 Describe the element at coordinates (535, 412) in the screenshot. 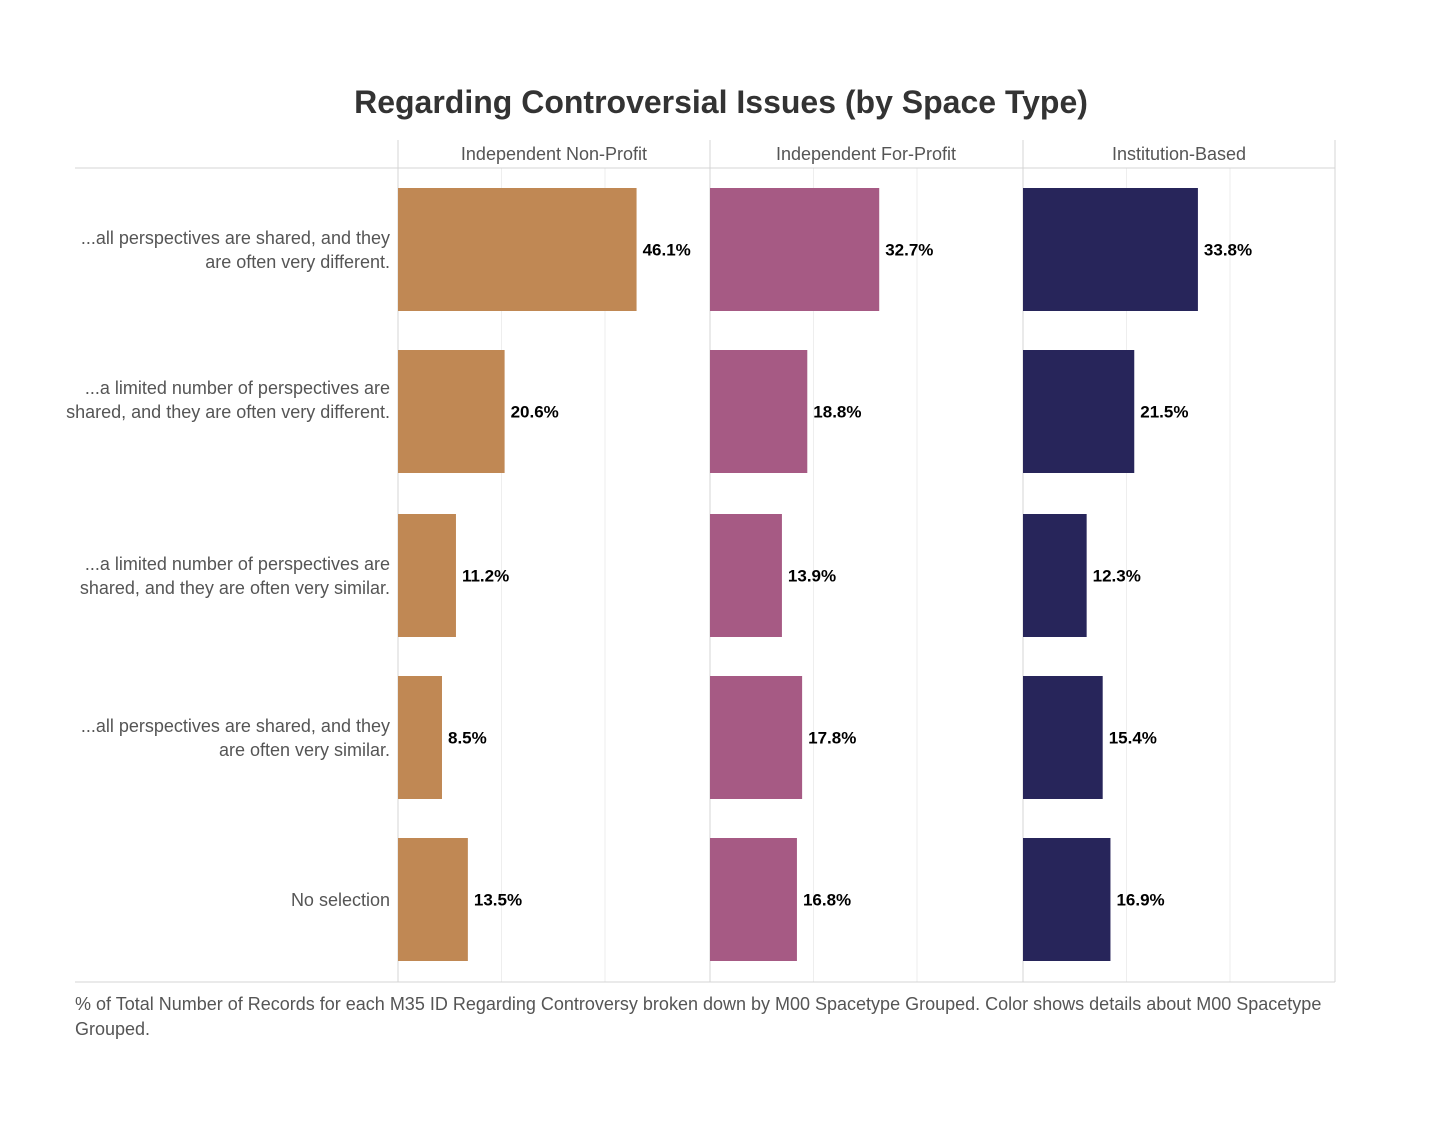

I see `data-label: 20.6%` at that location.